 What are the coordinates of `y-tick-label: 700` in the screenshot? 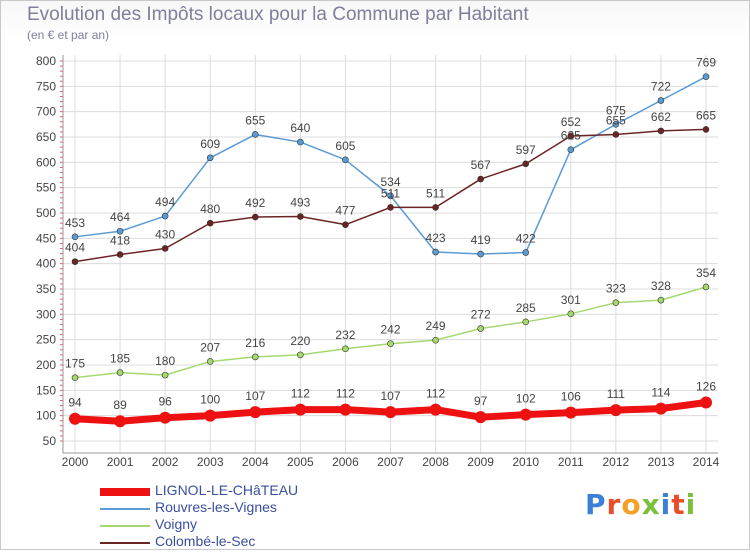 It's located at (46, 112).